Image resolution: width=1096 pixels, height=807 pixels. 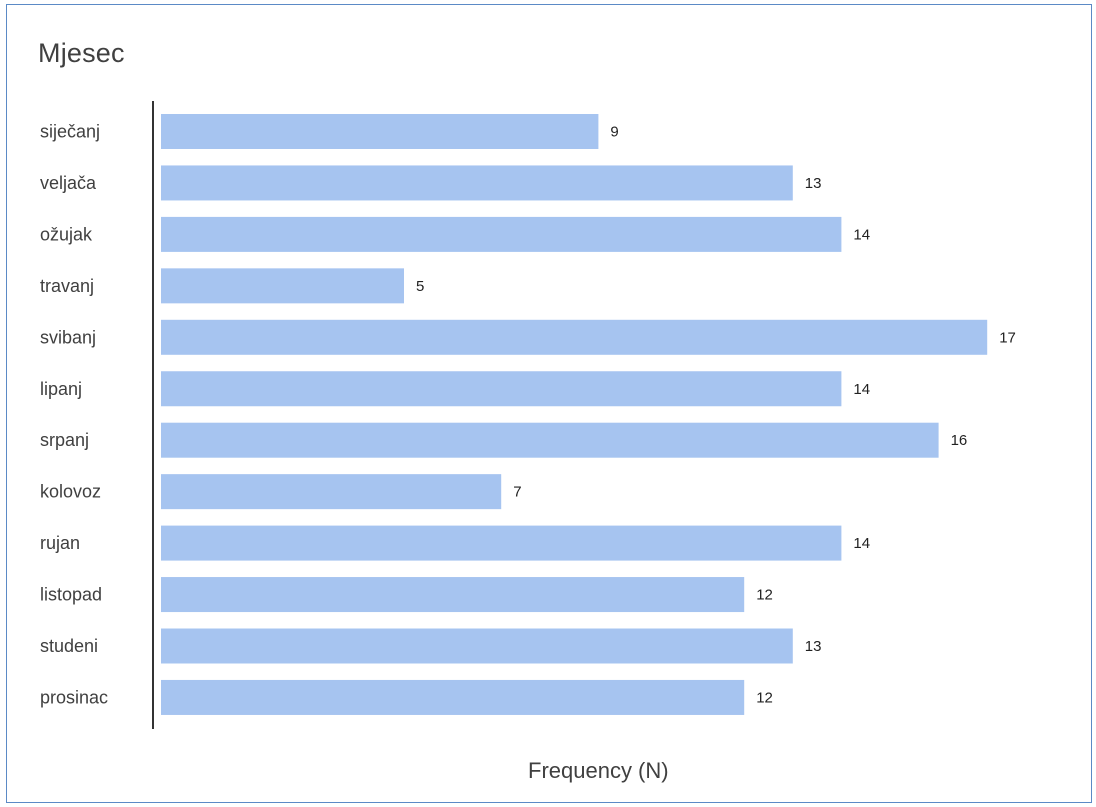 What do you see at coordinates (66, 234) in the screenshot?
I see `category-label: ožujak` at bounding box center [66, 234].